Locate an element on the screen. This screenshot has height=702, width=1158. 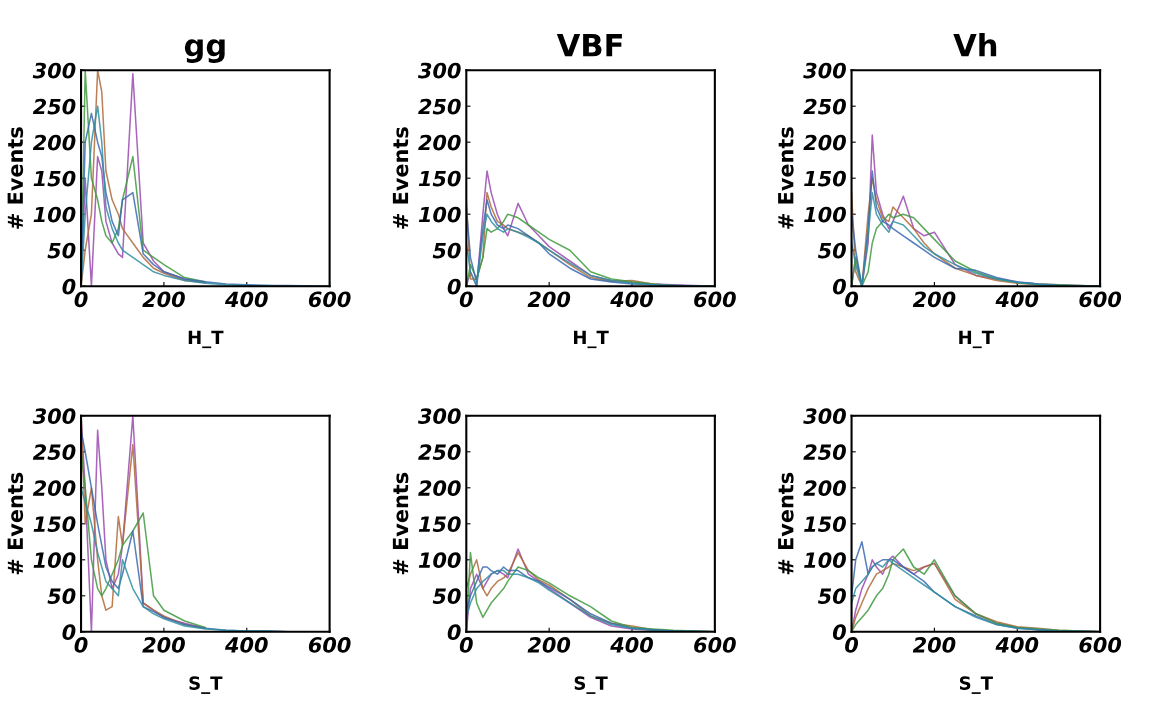
chart-title: gg is located at coordinates (204, 51).